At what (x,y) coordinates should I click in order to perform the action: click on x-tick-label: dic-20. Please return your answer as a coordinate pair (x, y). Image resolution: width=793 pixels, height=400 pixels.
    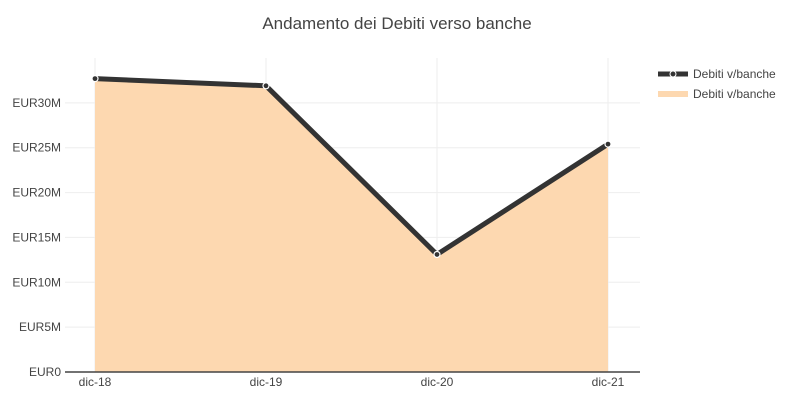
    Looking at the image, I should click on (437, 382).